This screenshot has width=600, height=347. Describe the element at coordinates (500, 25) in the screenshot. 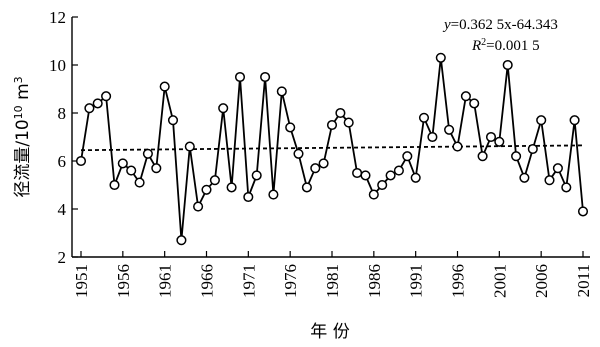

I see `equation-line1: y=0.362 5x-64.343` at that location.